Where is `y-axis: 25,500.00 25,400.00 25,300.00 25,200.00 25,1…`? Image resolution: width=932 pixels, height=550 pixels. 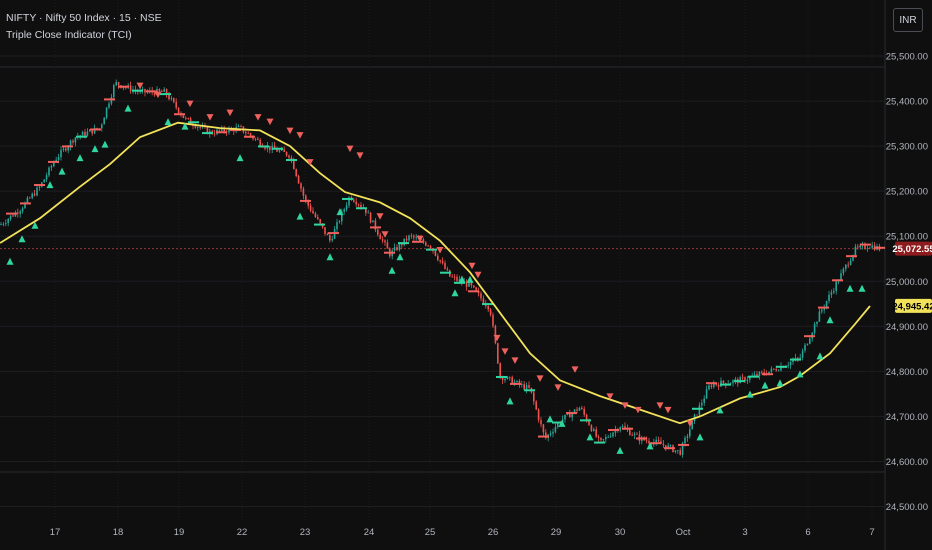
y-axis: 25,500.00 25,400.00 25,300.00 25,200.00 25,1… is located at coordinates (907, 282).